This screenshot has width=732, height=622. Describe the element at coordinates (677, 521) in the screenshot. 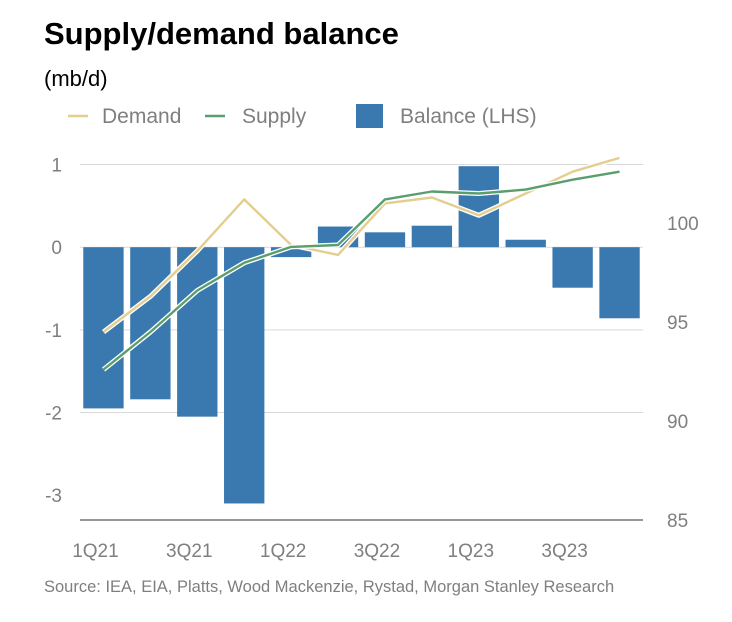

I see `right-axis-tick-label: 85` at that location.